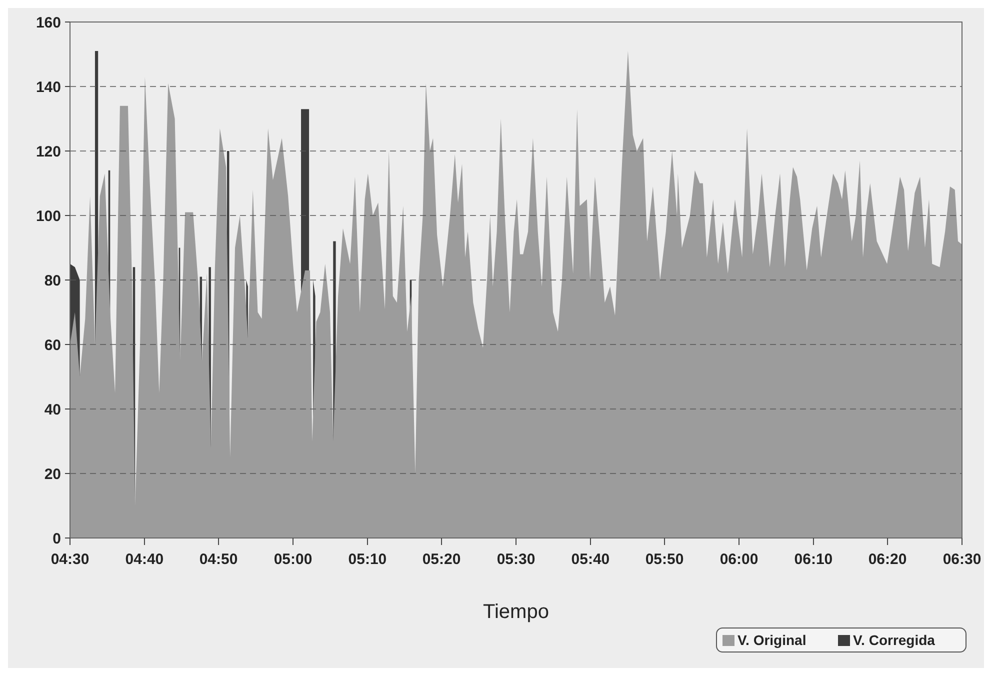 The height and width of the screenshot is (675, 992). What do you see at coordinates (887, 559) in the screenshot?
I see `x-tick-label: 06:20` at bounding box center [887, 559].